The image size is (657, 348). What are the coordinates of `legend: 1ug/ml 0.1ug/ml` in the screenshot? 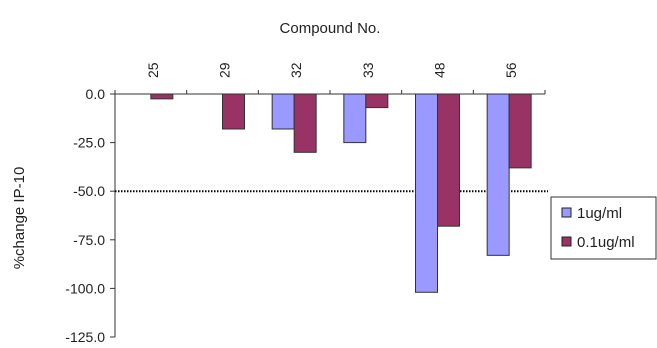 It's located at (603, 228).